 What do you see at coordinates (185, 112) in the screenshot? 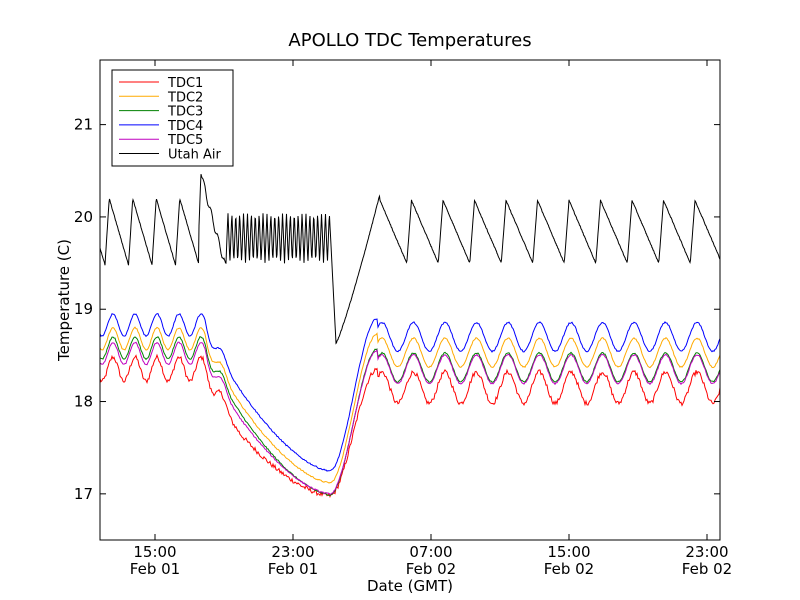
I see `legend-label: TDC3` at bounding box center [185, 112].